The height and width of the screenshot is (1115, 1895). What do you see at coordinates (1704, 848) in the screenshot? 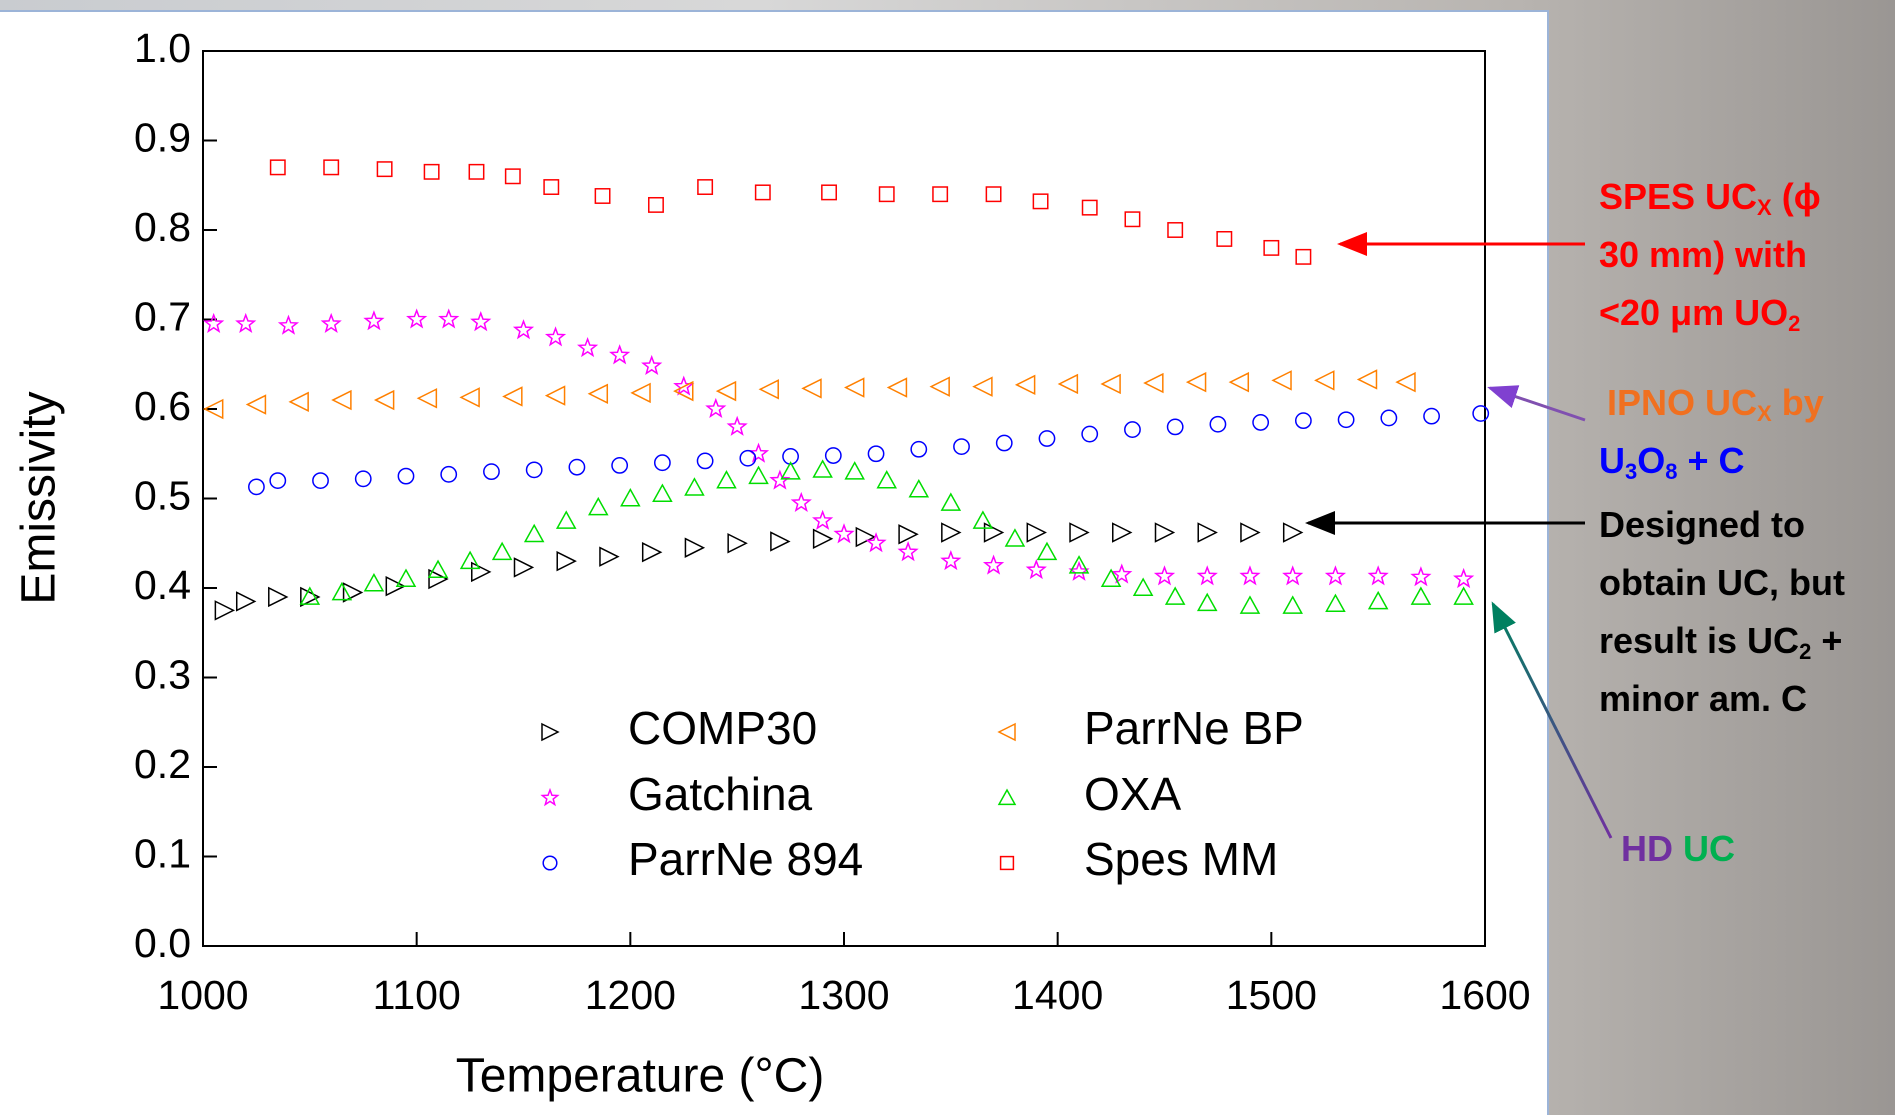
I see `annotation-text: UC` at bounding box center [1704, 848].